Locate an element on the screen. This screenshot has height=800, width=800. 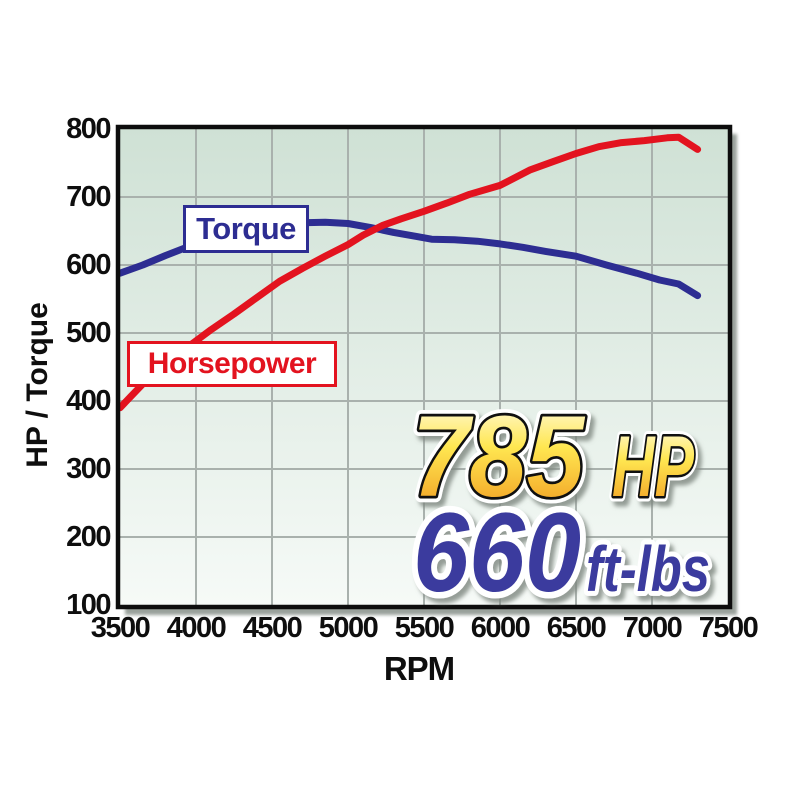
hp-value-text: 785 is located at coordinates (499, 457).